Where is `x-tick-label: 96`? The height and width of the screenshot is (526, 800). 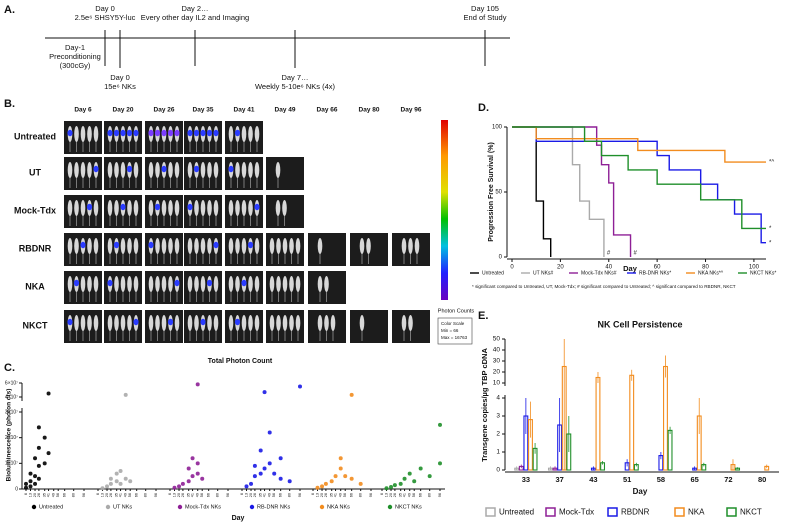
x-tick-label: 96 is located at coordinates (156, 495).